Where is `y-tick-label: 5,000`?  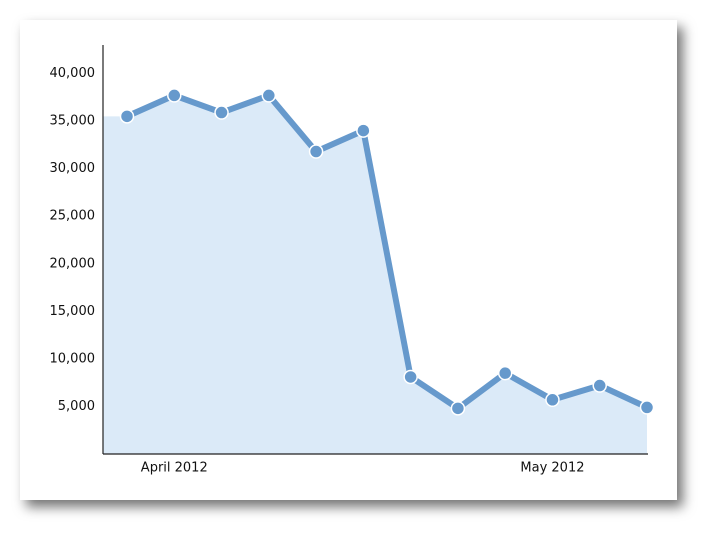 y-tick-label: 5,000 is located at coordinates (76, 406).